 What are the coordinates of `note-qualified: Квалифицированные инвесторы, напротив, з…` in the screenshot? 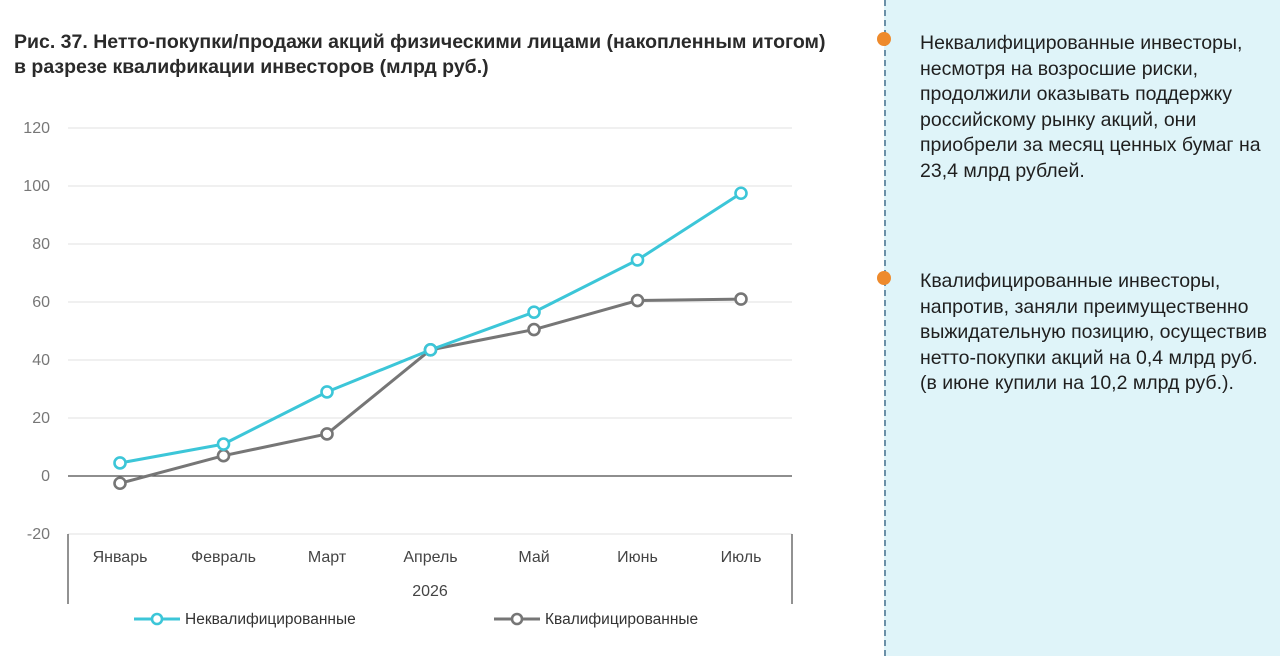 It's located at (1093, 332).